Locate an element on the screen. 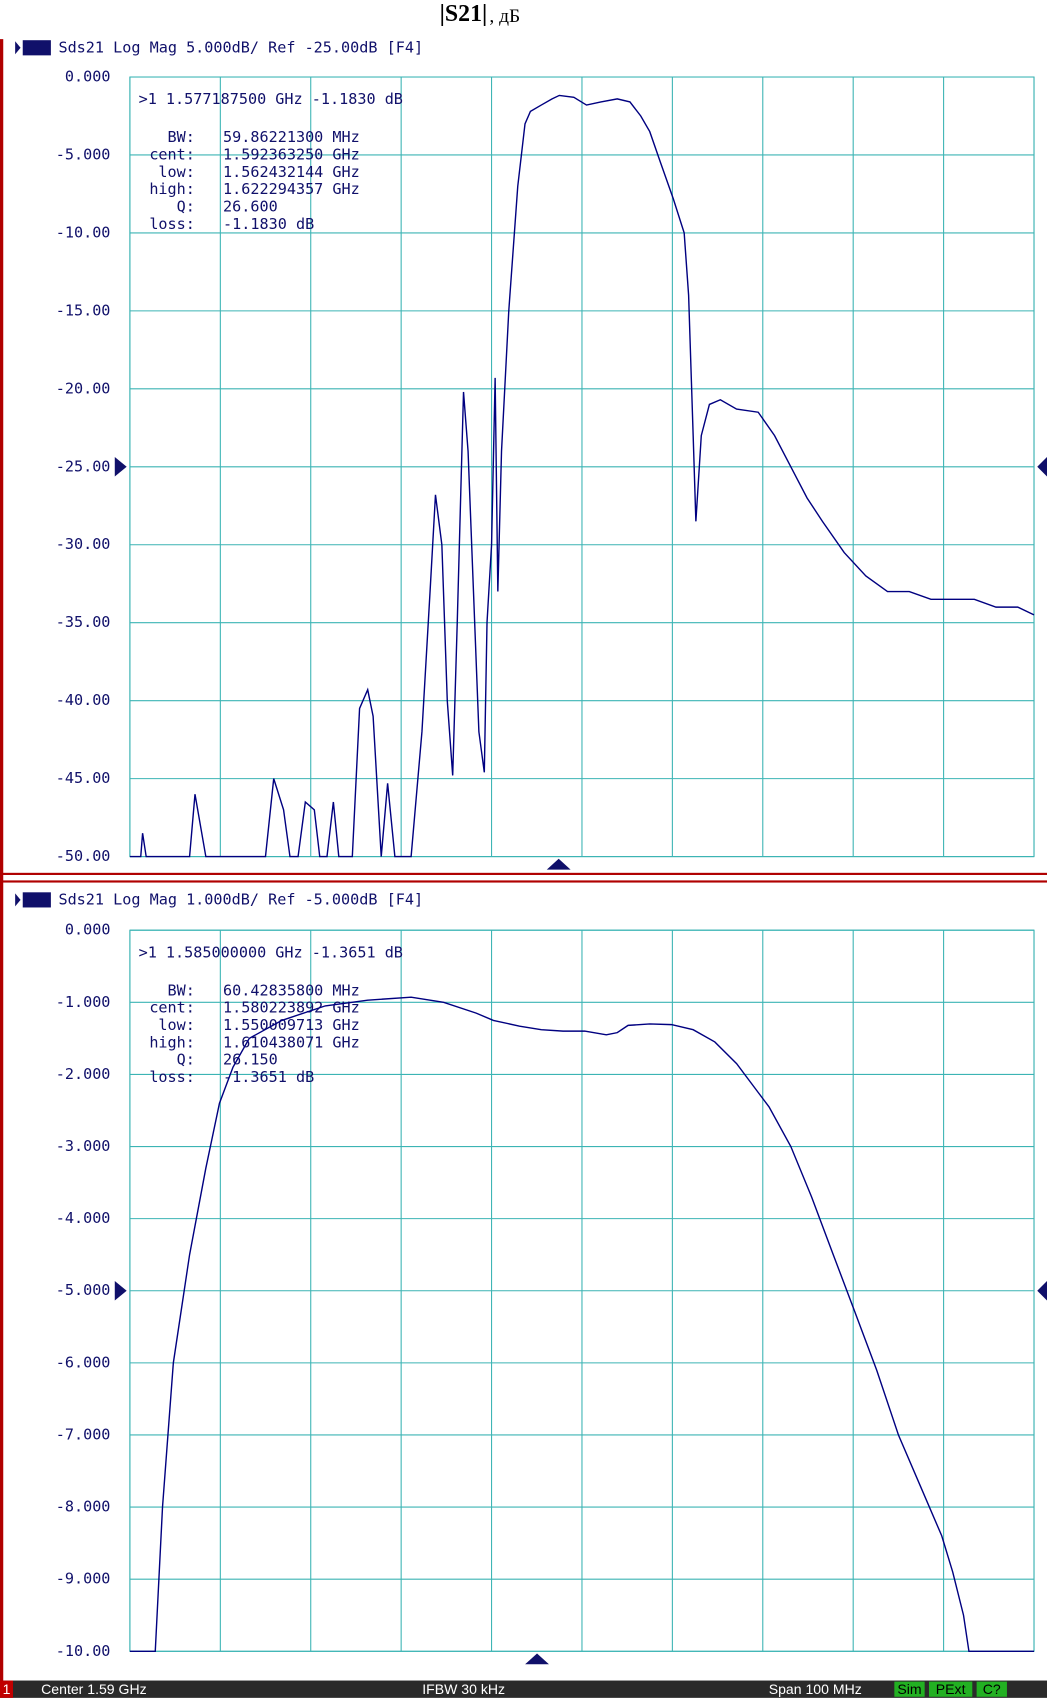 The width and height of the screenshot is (1047, 1698). y-tick-label: -40.00 is located at coordinates (83, 700).